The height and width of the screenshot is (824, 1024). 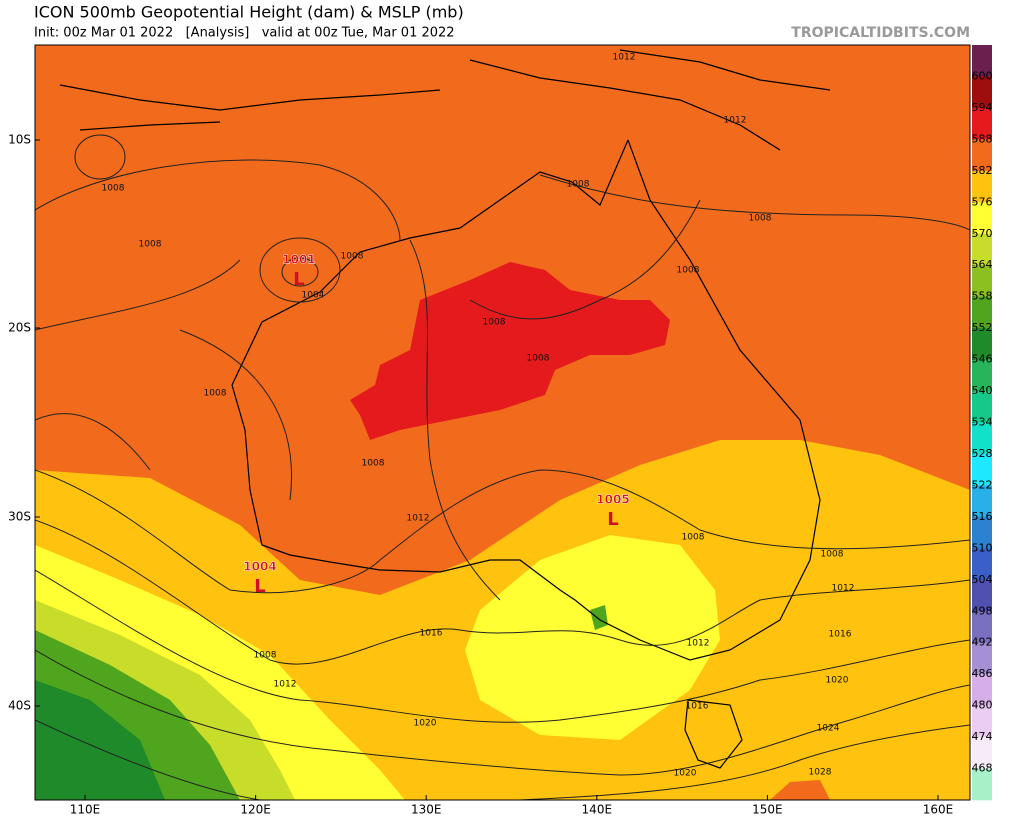 I want to click on low-pressure: 1005, so click(x=612, y=500).